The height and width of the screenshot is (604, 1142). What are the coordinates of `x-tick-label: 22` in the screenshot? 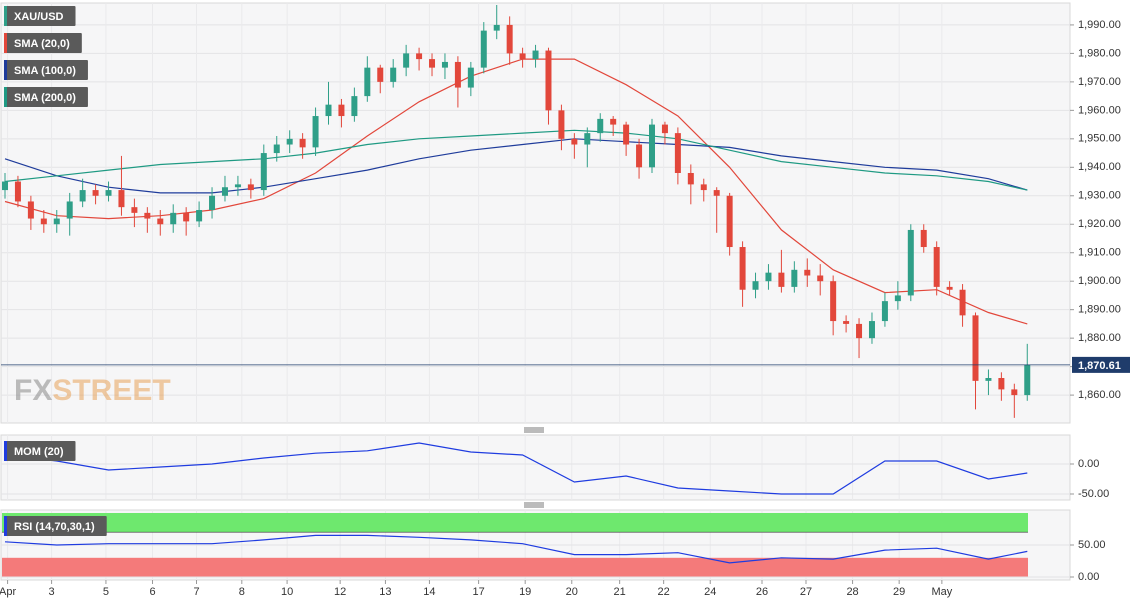 It's located at (664, 592).